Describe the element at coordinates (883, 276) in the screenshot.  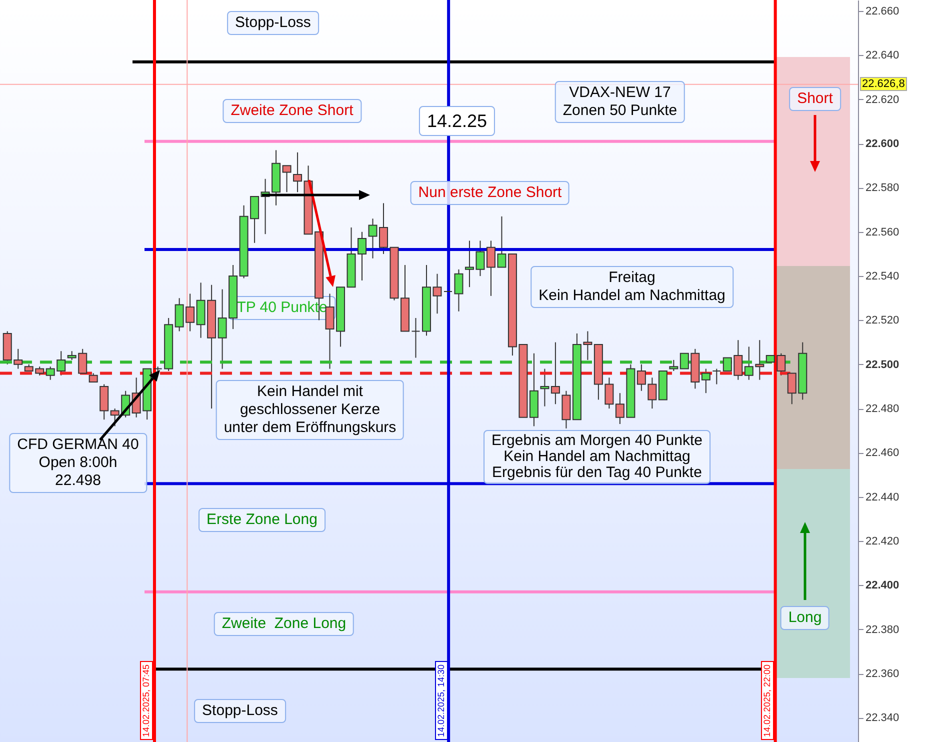
I see `y-tick-label: 22.540` at that location.